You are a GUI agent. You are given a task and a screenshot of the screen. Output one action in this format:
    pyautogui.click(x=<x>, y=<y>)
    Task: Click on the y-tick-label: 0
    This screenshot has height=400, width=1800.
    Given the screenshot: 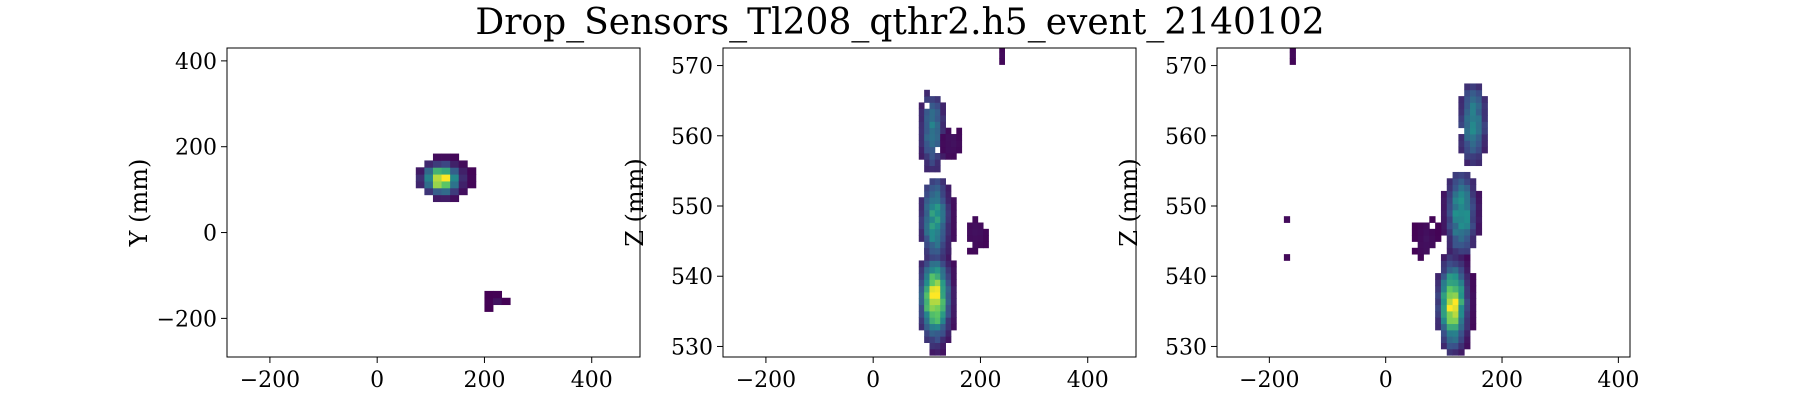 What is the action you would take?
    pyautogui.click(x=210, y=234)
    